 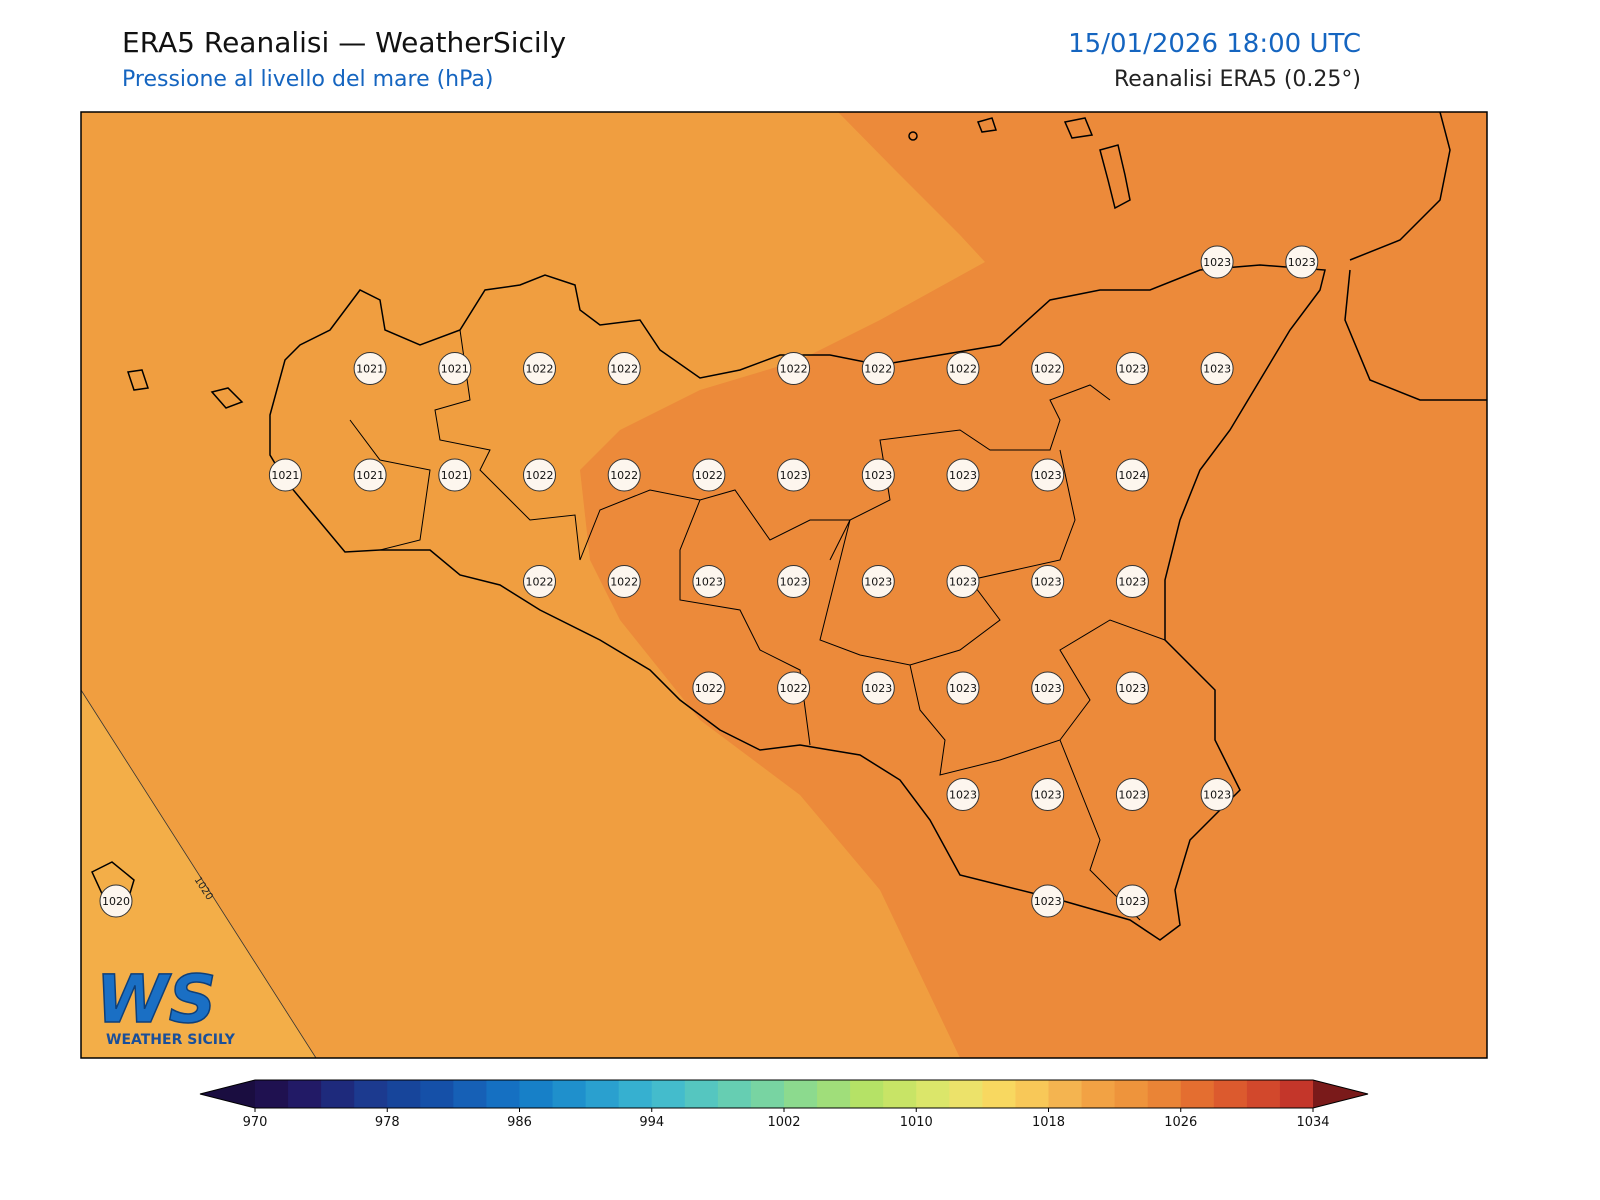 What do you see at coordinates (1048, 1122) in the screenshot?
I see `colorbar-tick-label: 1018` at bounding box center [1048, 1122].